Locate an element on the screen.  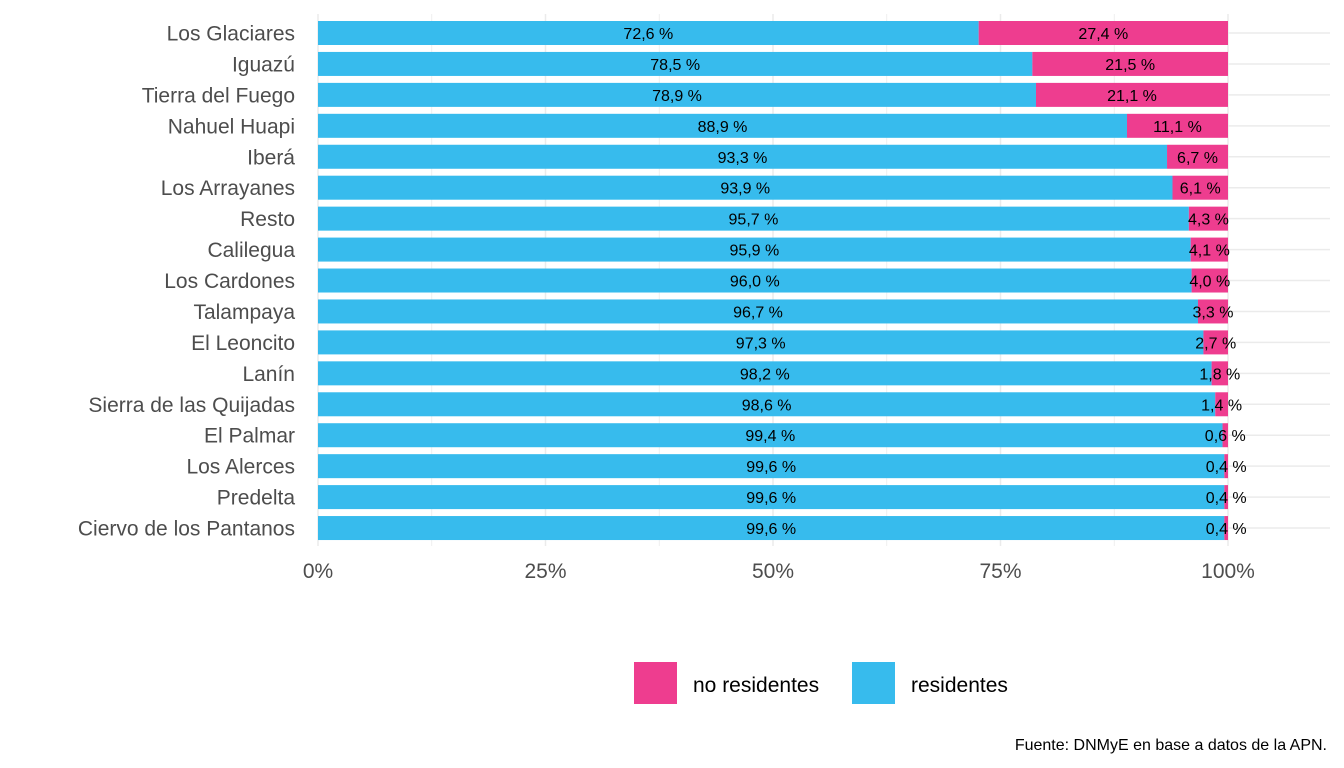
data-label-no-residentes: 21,5 % is located at coordinates (1130, 65).